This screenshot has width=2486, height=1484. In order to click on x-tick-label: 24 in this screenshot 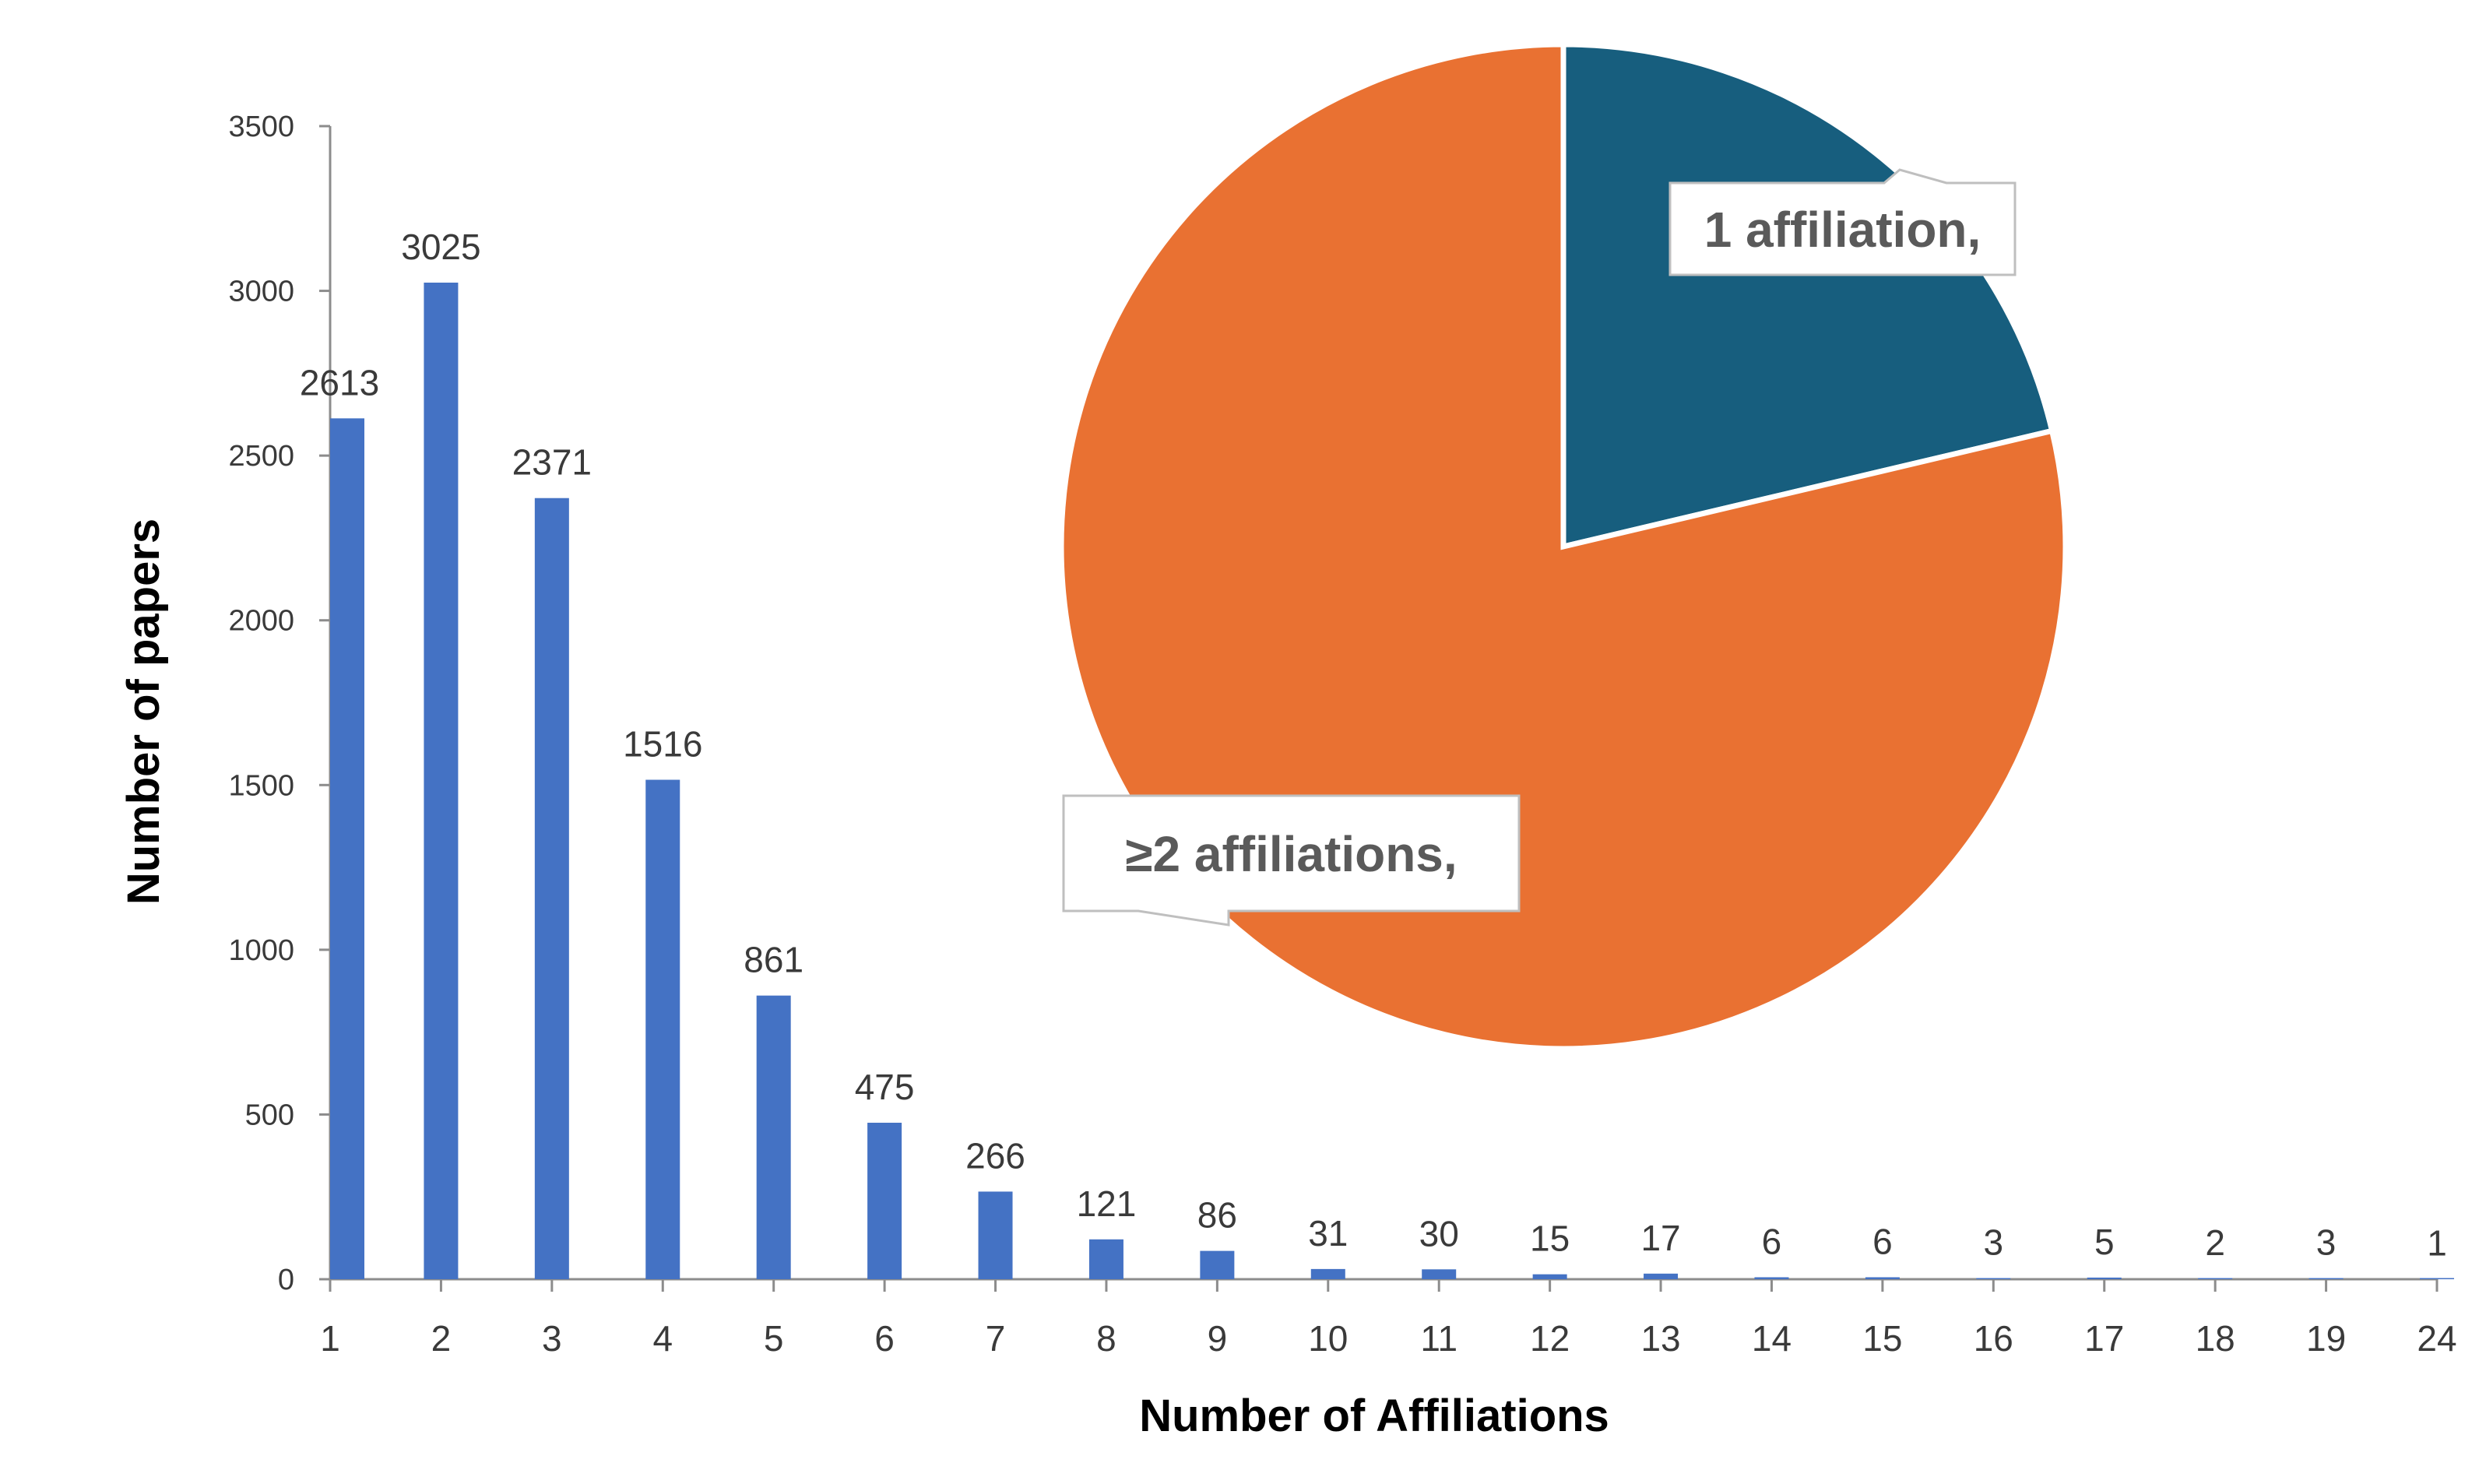, I will do `click(2436, 1338)`.